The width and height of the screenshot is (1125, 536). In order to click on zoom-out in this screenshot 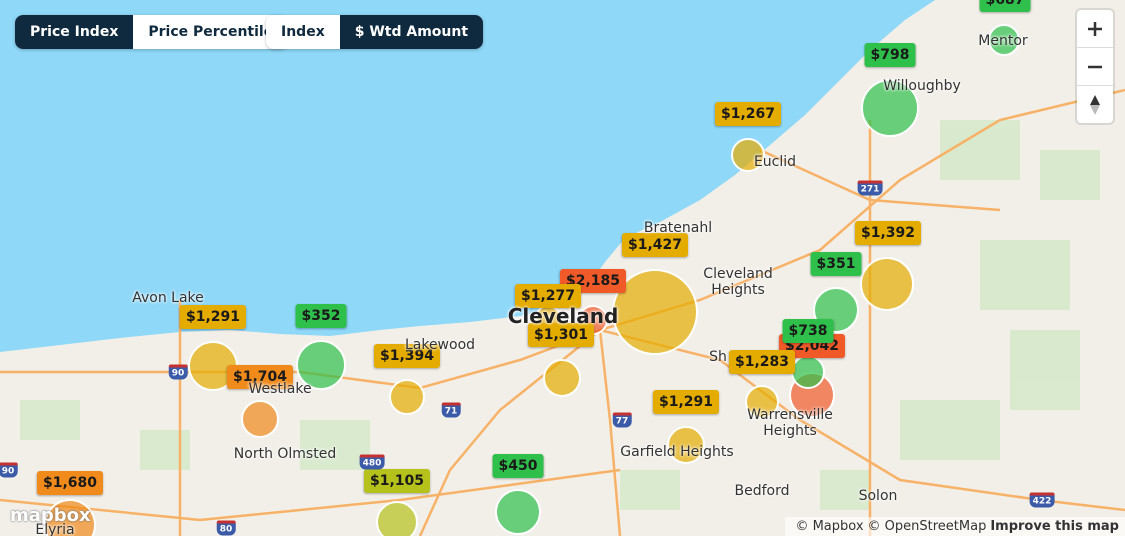, I will do `click(1095, 67)`.